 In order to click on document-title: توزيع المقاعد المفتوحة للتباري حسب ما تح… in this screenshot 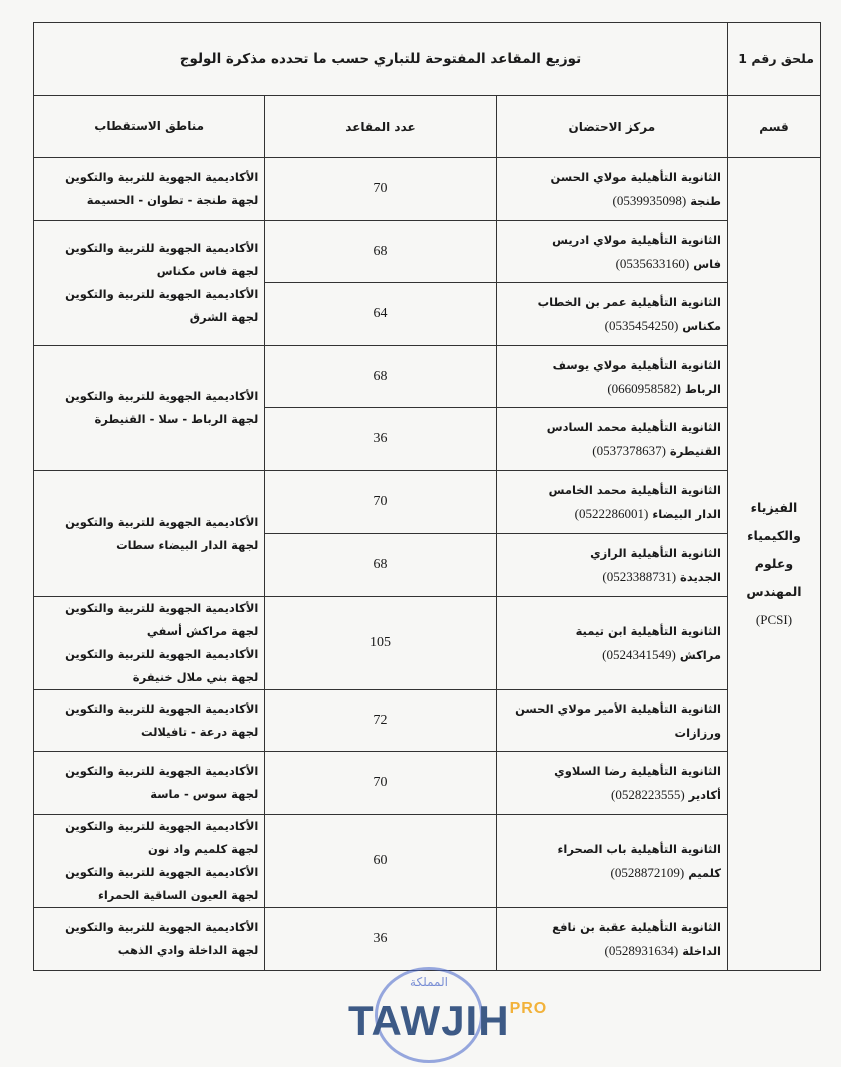, I will do `click(380, 59)`.